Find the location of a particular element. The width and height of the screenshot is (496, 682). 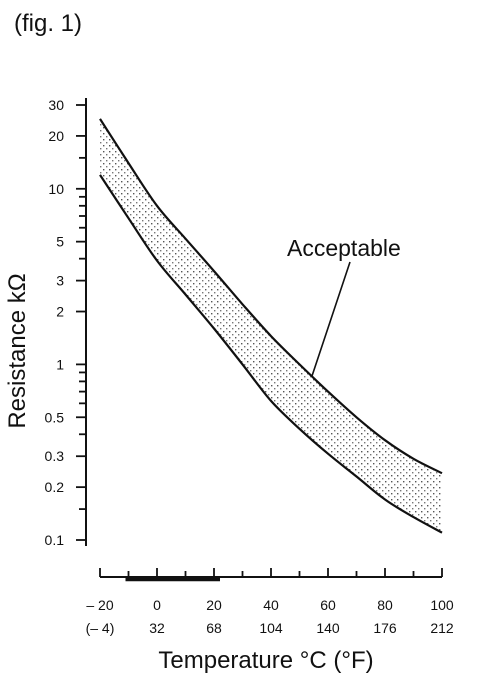

x-tick-label-fahrenheit: 212 is located at coordinates (442, 628).